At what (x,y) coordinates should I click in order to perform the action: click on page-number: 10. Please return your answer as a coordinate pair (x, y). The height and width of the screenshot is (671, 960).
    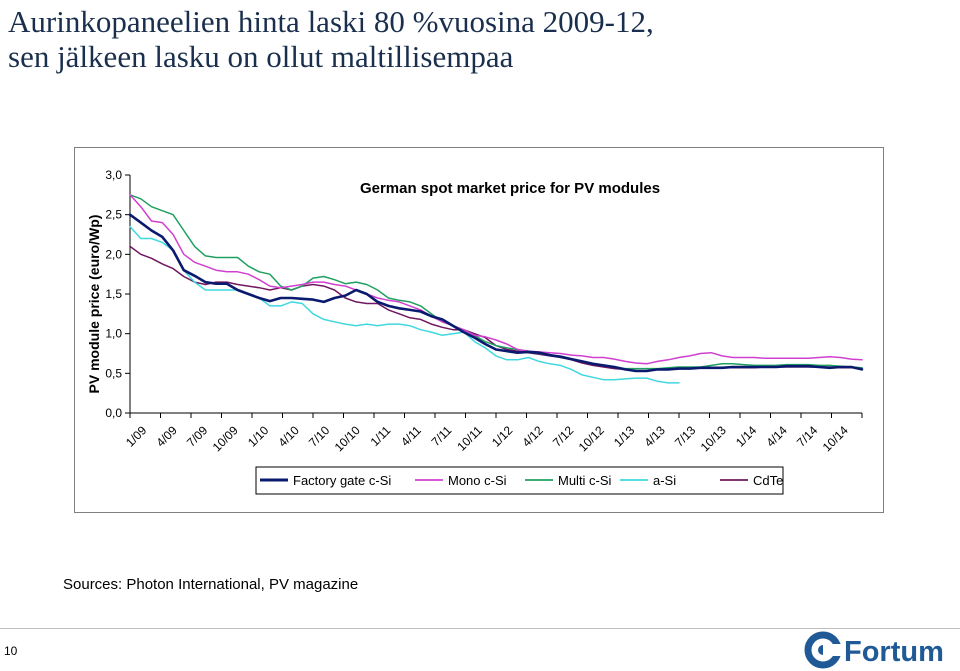
    Looking at the image, I should click on (11, 651).